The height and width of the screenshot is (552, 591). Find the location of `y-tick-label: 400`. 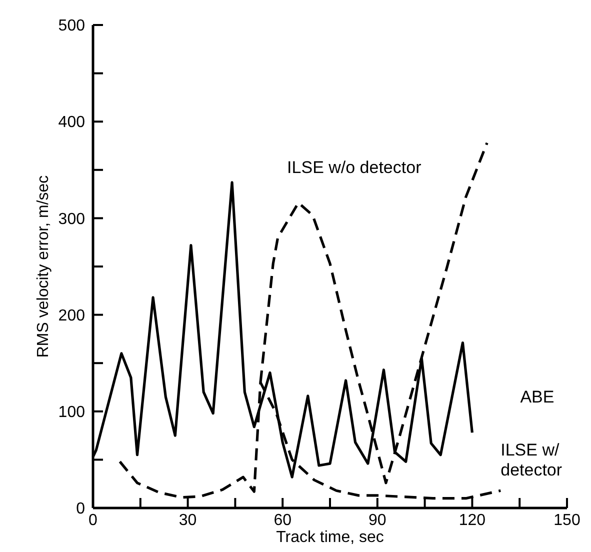

y-tick-label: 400 is located at coordinates (72, 123).